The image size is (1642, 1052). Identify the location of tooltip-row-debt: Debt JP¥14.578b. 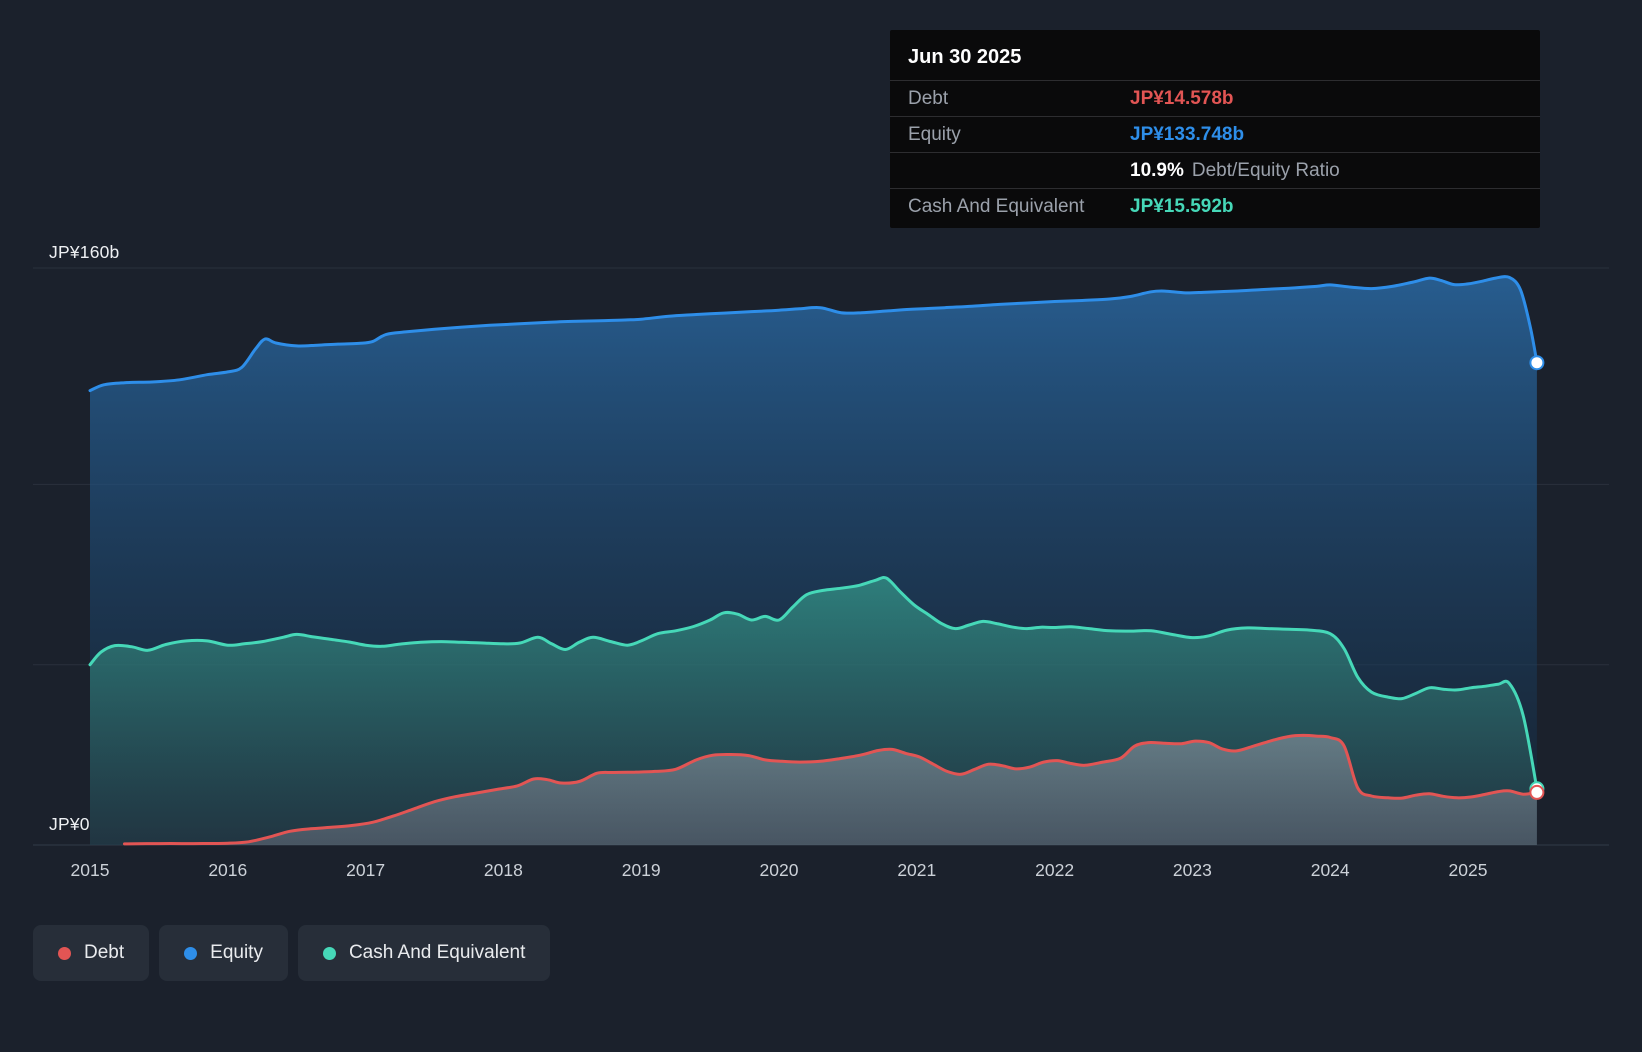
(1215, 98).